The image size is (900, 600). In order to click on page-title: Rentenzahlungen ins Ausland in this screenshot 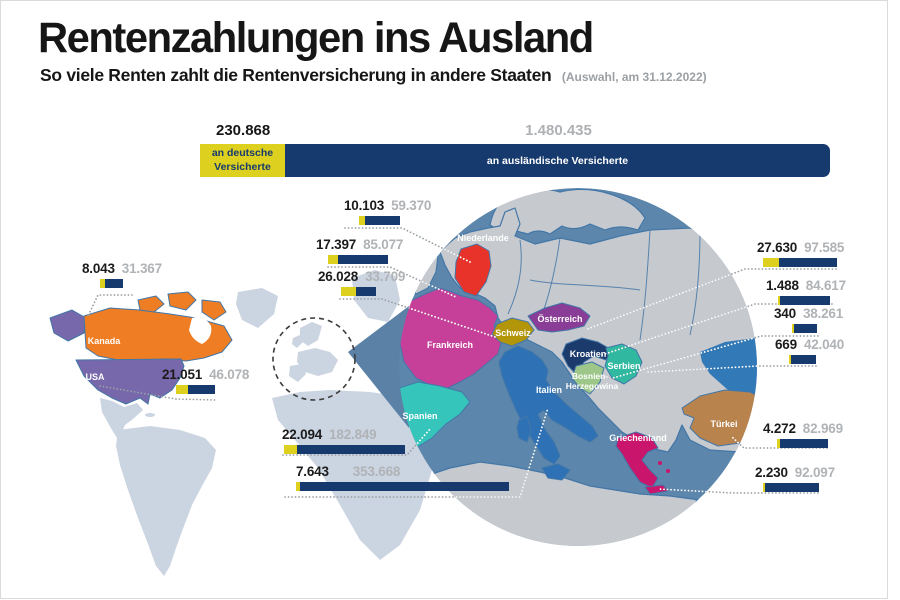, I will do `click(316, 38)`.